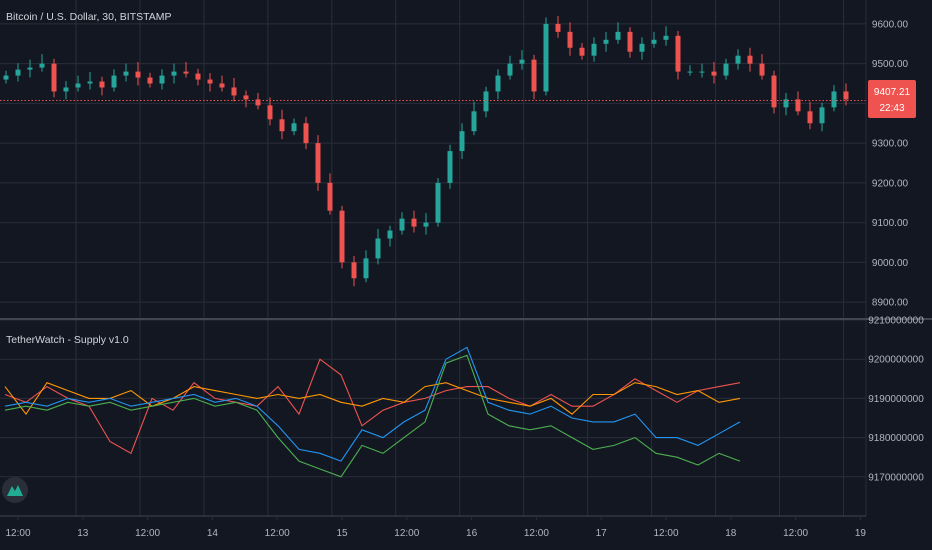 The height and width of the screenshot is (550, 932). I want to click on last-price-badge-bg, so click(892, 99).